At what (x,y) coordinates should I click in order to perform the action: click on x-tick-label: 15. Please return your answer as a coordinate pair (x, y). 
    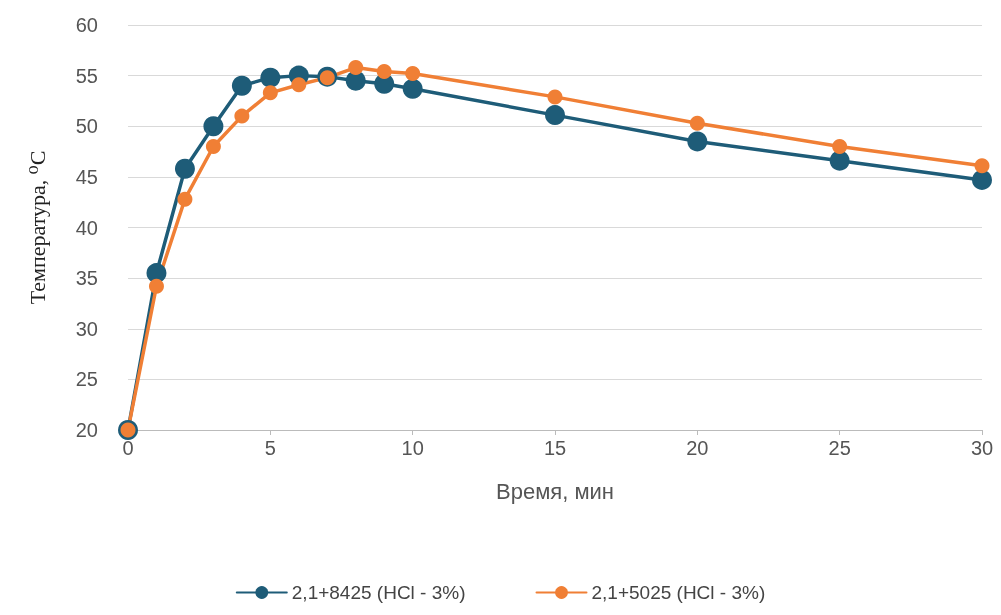
    Looking at the image, I should click on (555, 448).